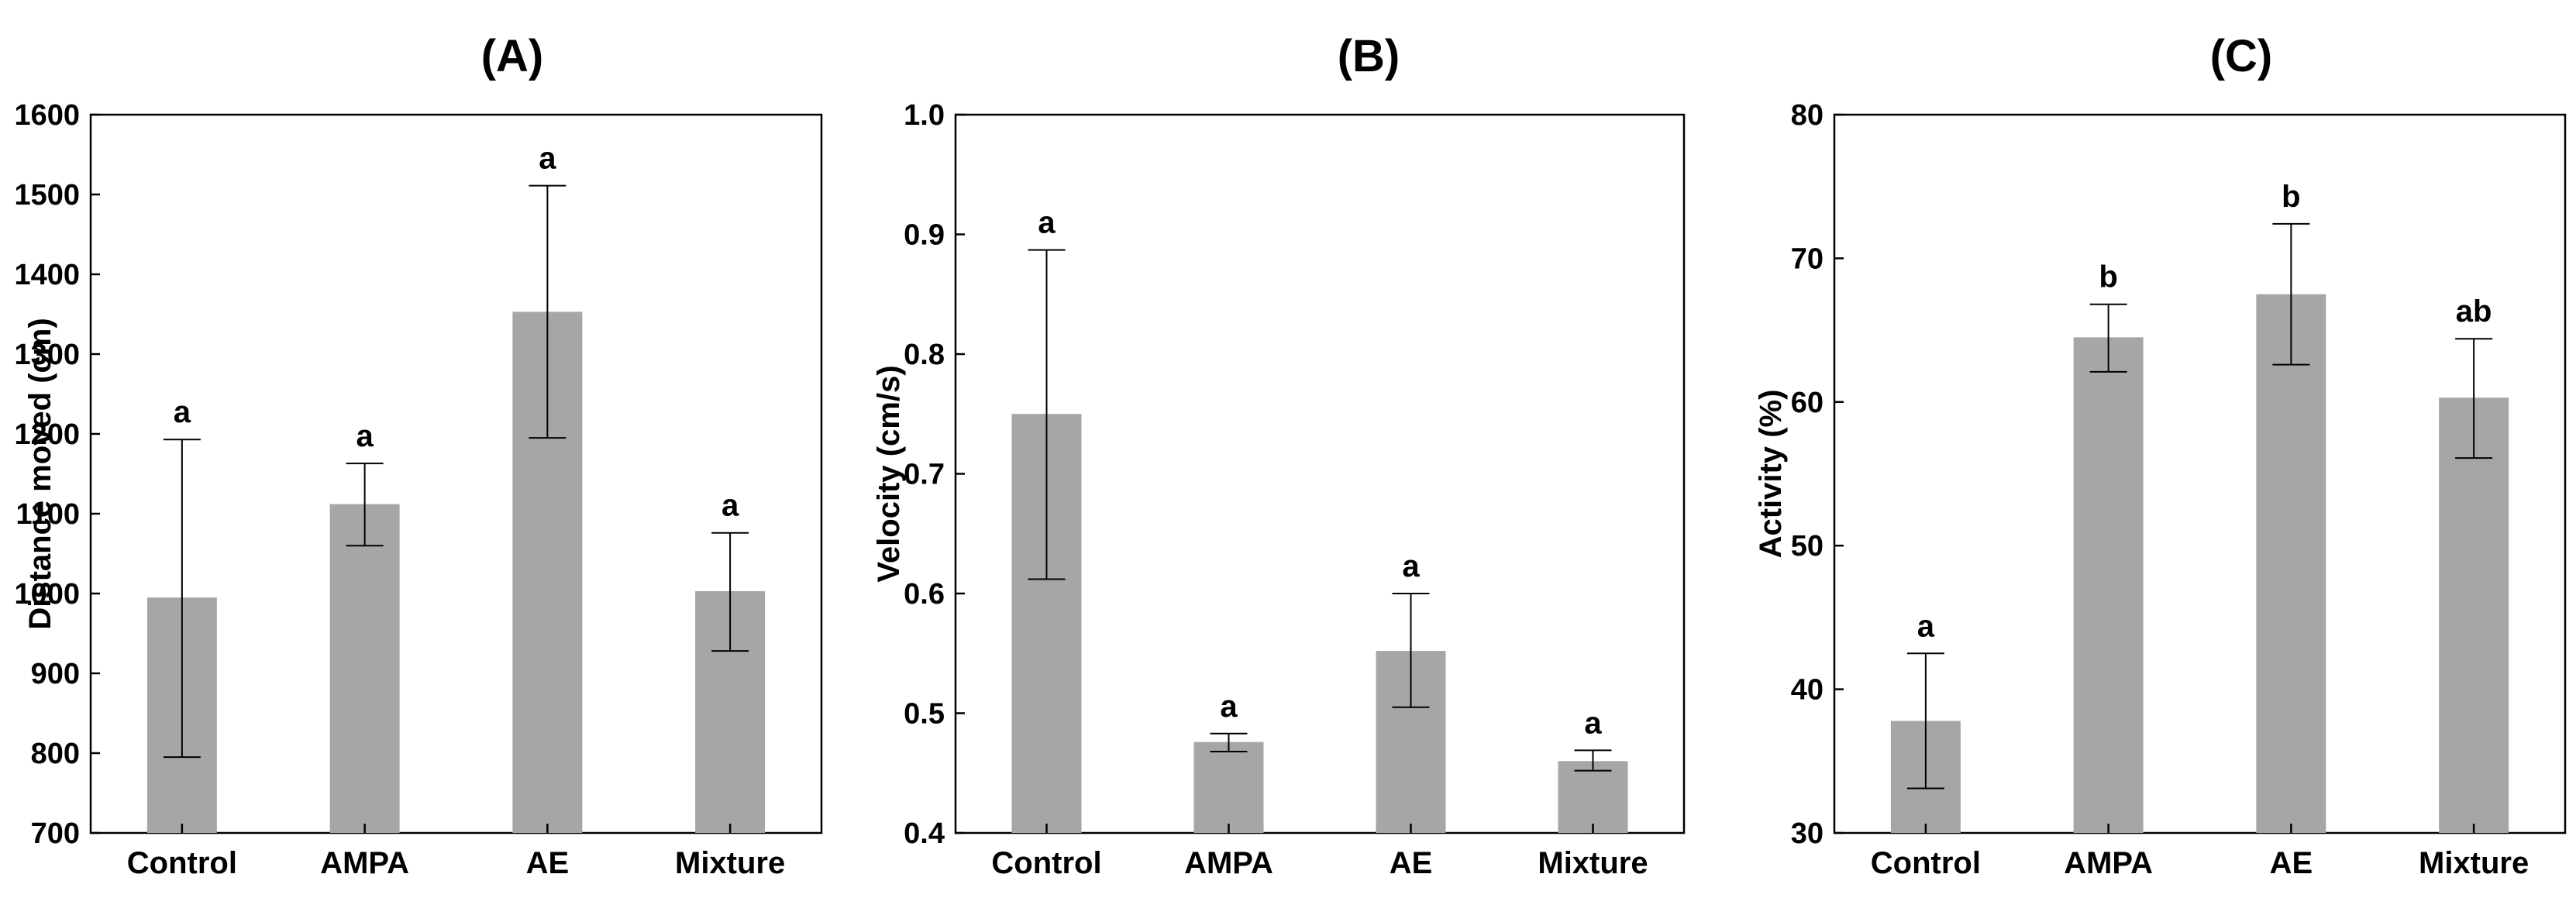 This screenshot has width=2576, height=905. I want to click on significance-label: ab, so click(2474, 311).